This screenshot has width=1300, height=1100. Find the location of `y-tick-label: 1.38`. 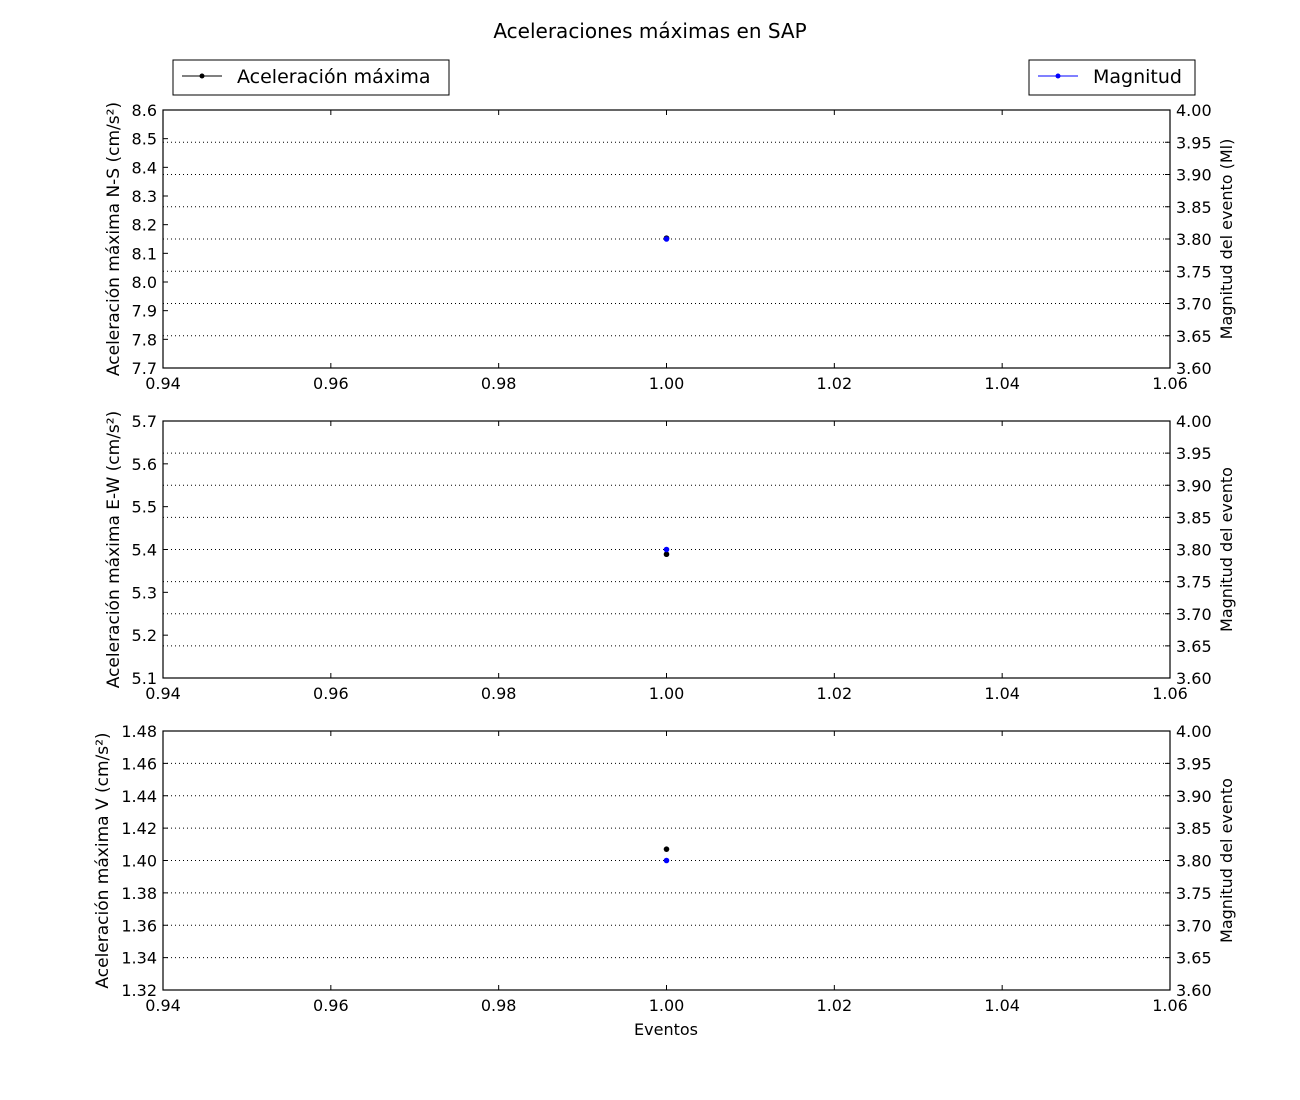

y-tick-label: 1.38 is located at coordinates (139, 893).